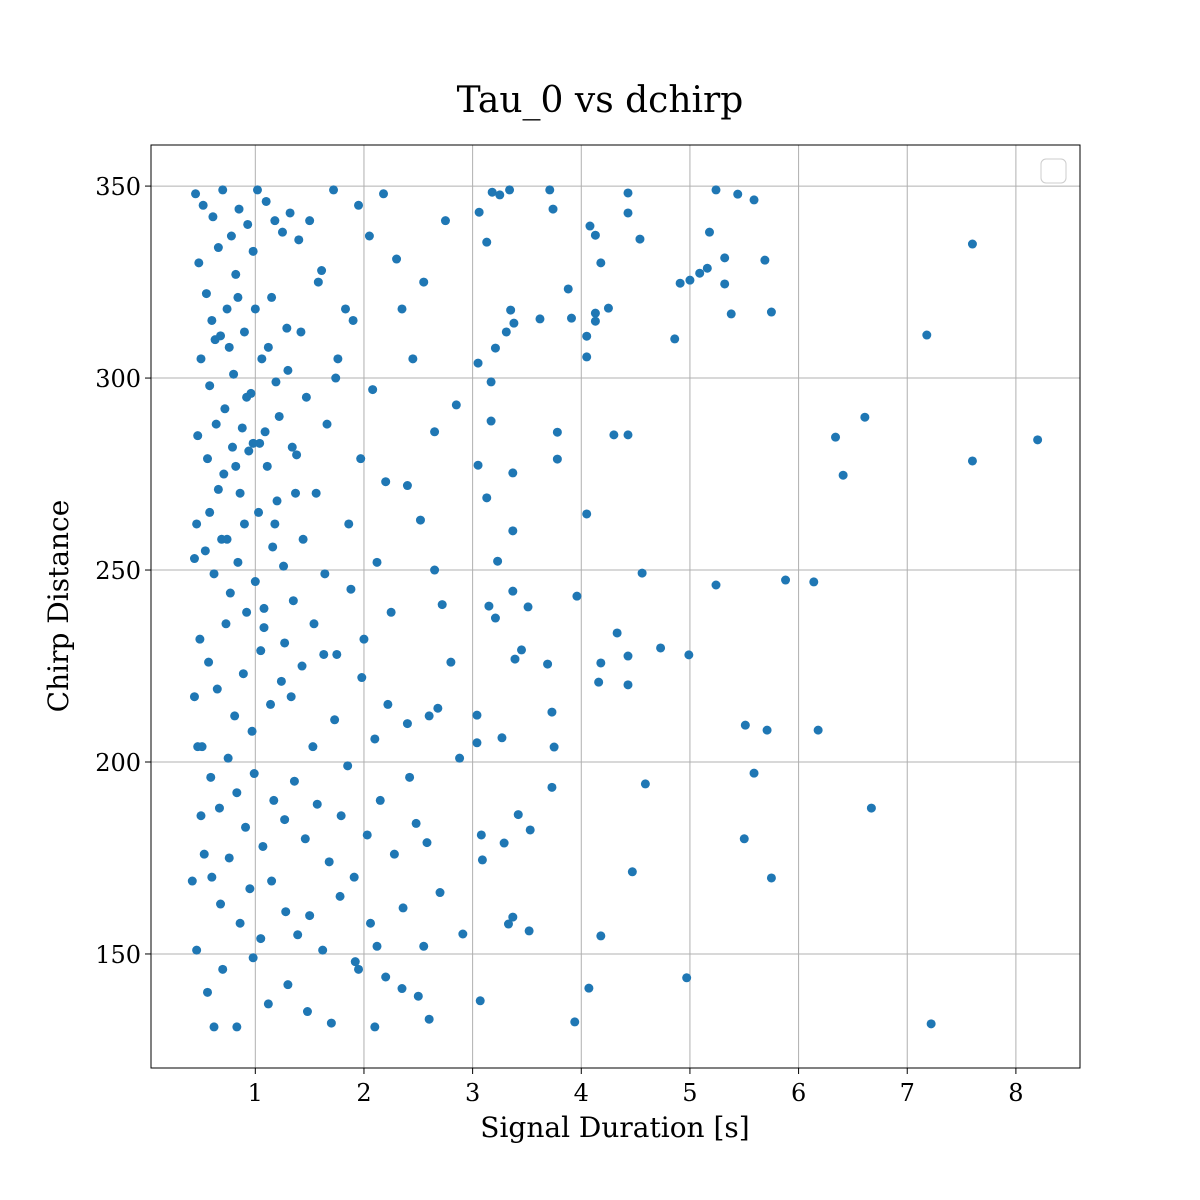  I want to click on x-tick-label: 1, so click(255, 1093).